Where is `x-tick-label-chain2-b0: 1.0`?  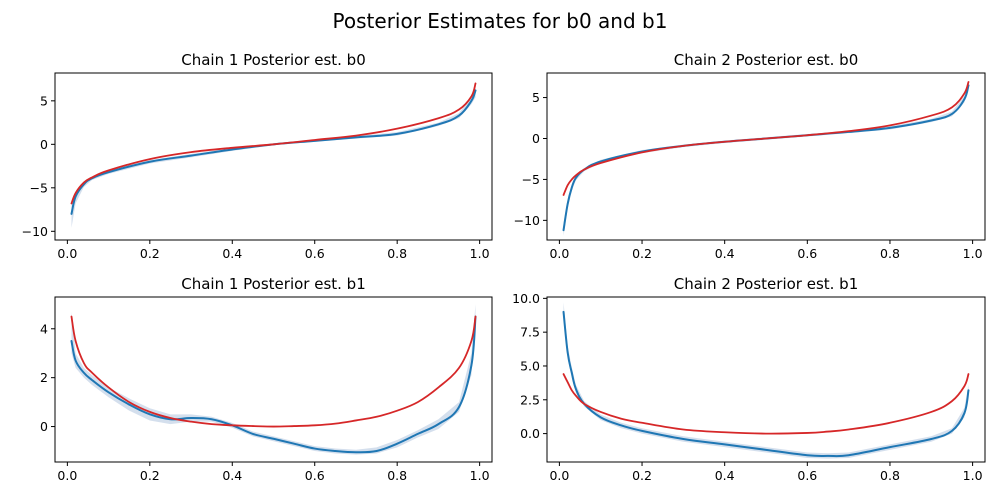
x-tick-label-chain2-b0: 1.0 is located at coordinates (973, 253).